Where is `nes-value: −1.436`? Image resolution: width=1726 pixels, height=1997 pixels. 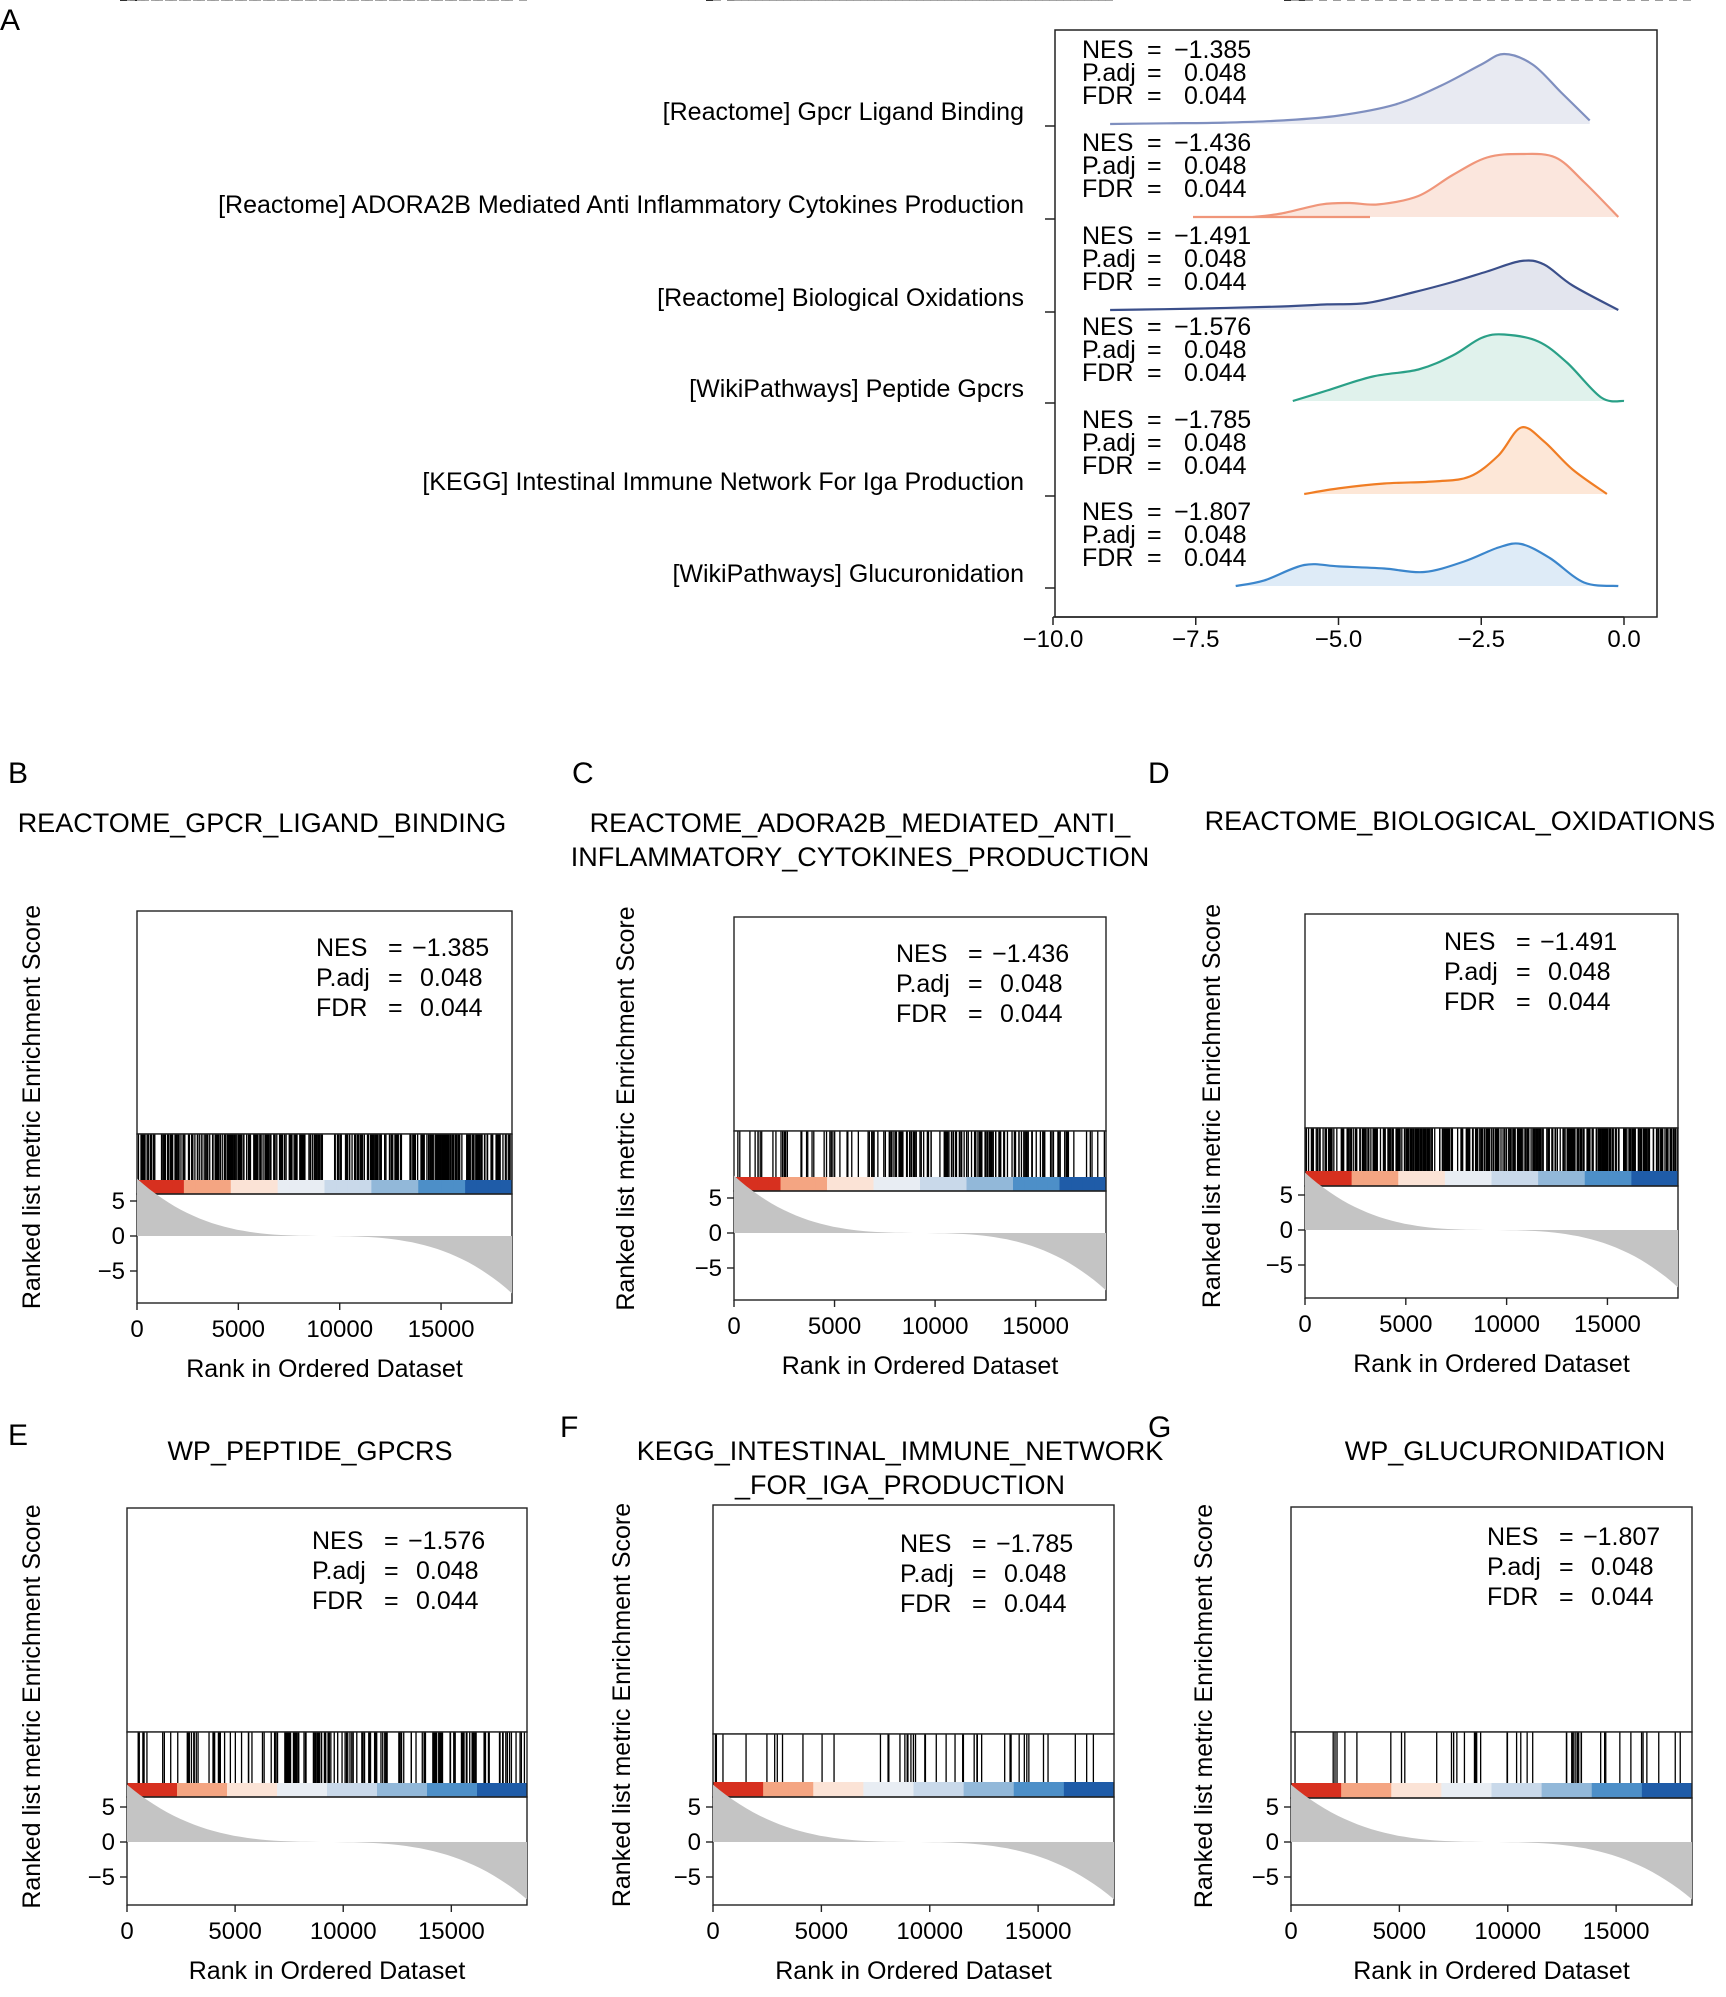 nes-value: −1.436 is located at coordinates (1030, 954).